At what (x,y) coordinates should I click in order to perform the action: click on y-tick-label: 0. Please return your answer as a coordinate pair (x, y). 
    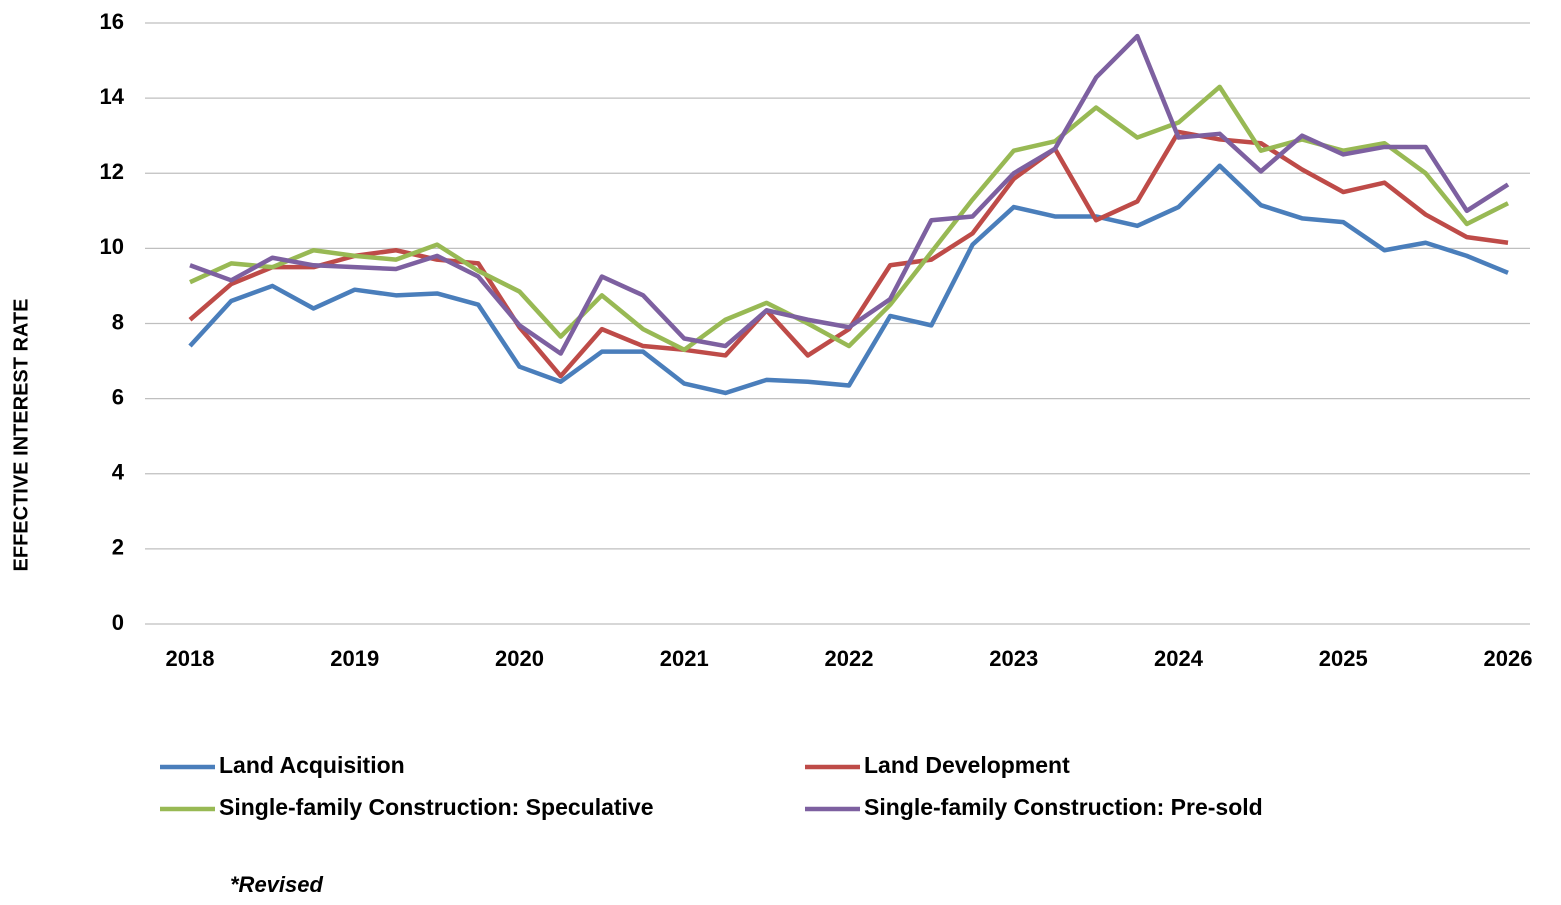
    Looking at the image, I should click on (118, 622).